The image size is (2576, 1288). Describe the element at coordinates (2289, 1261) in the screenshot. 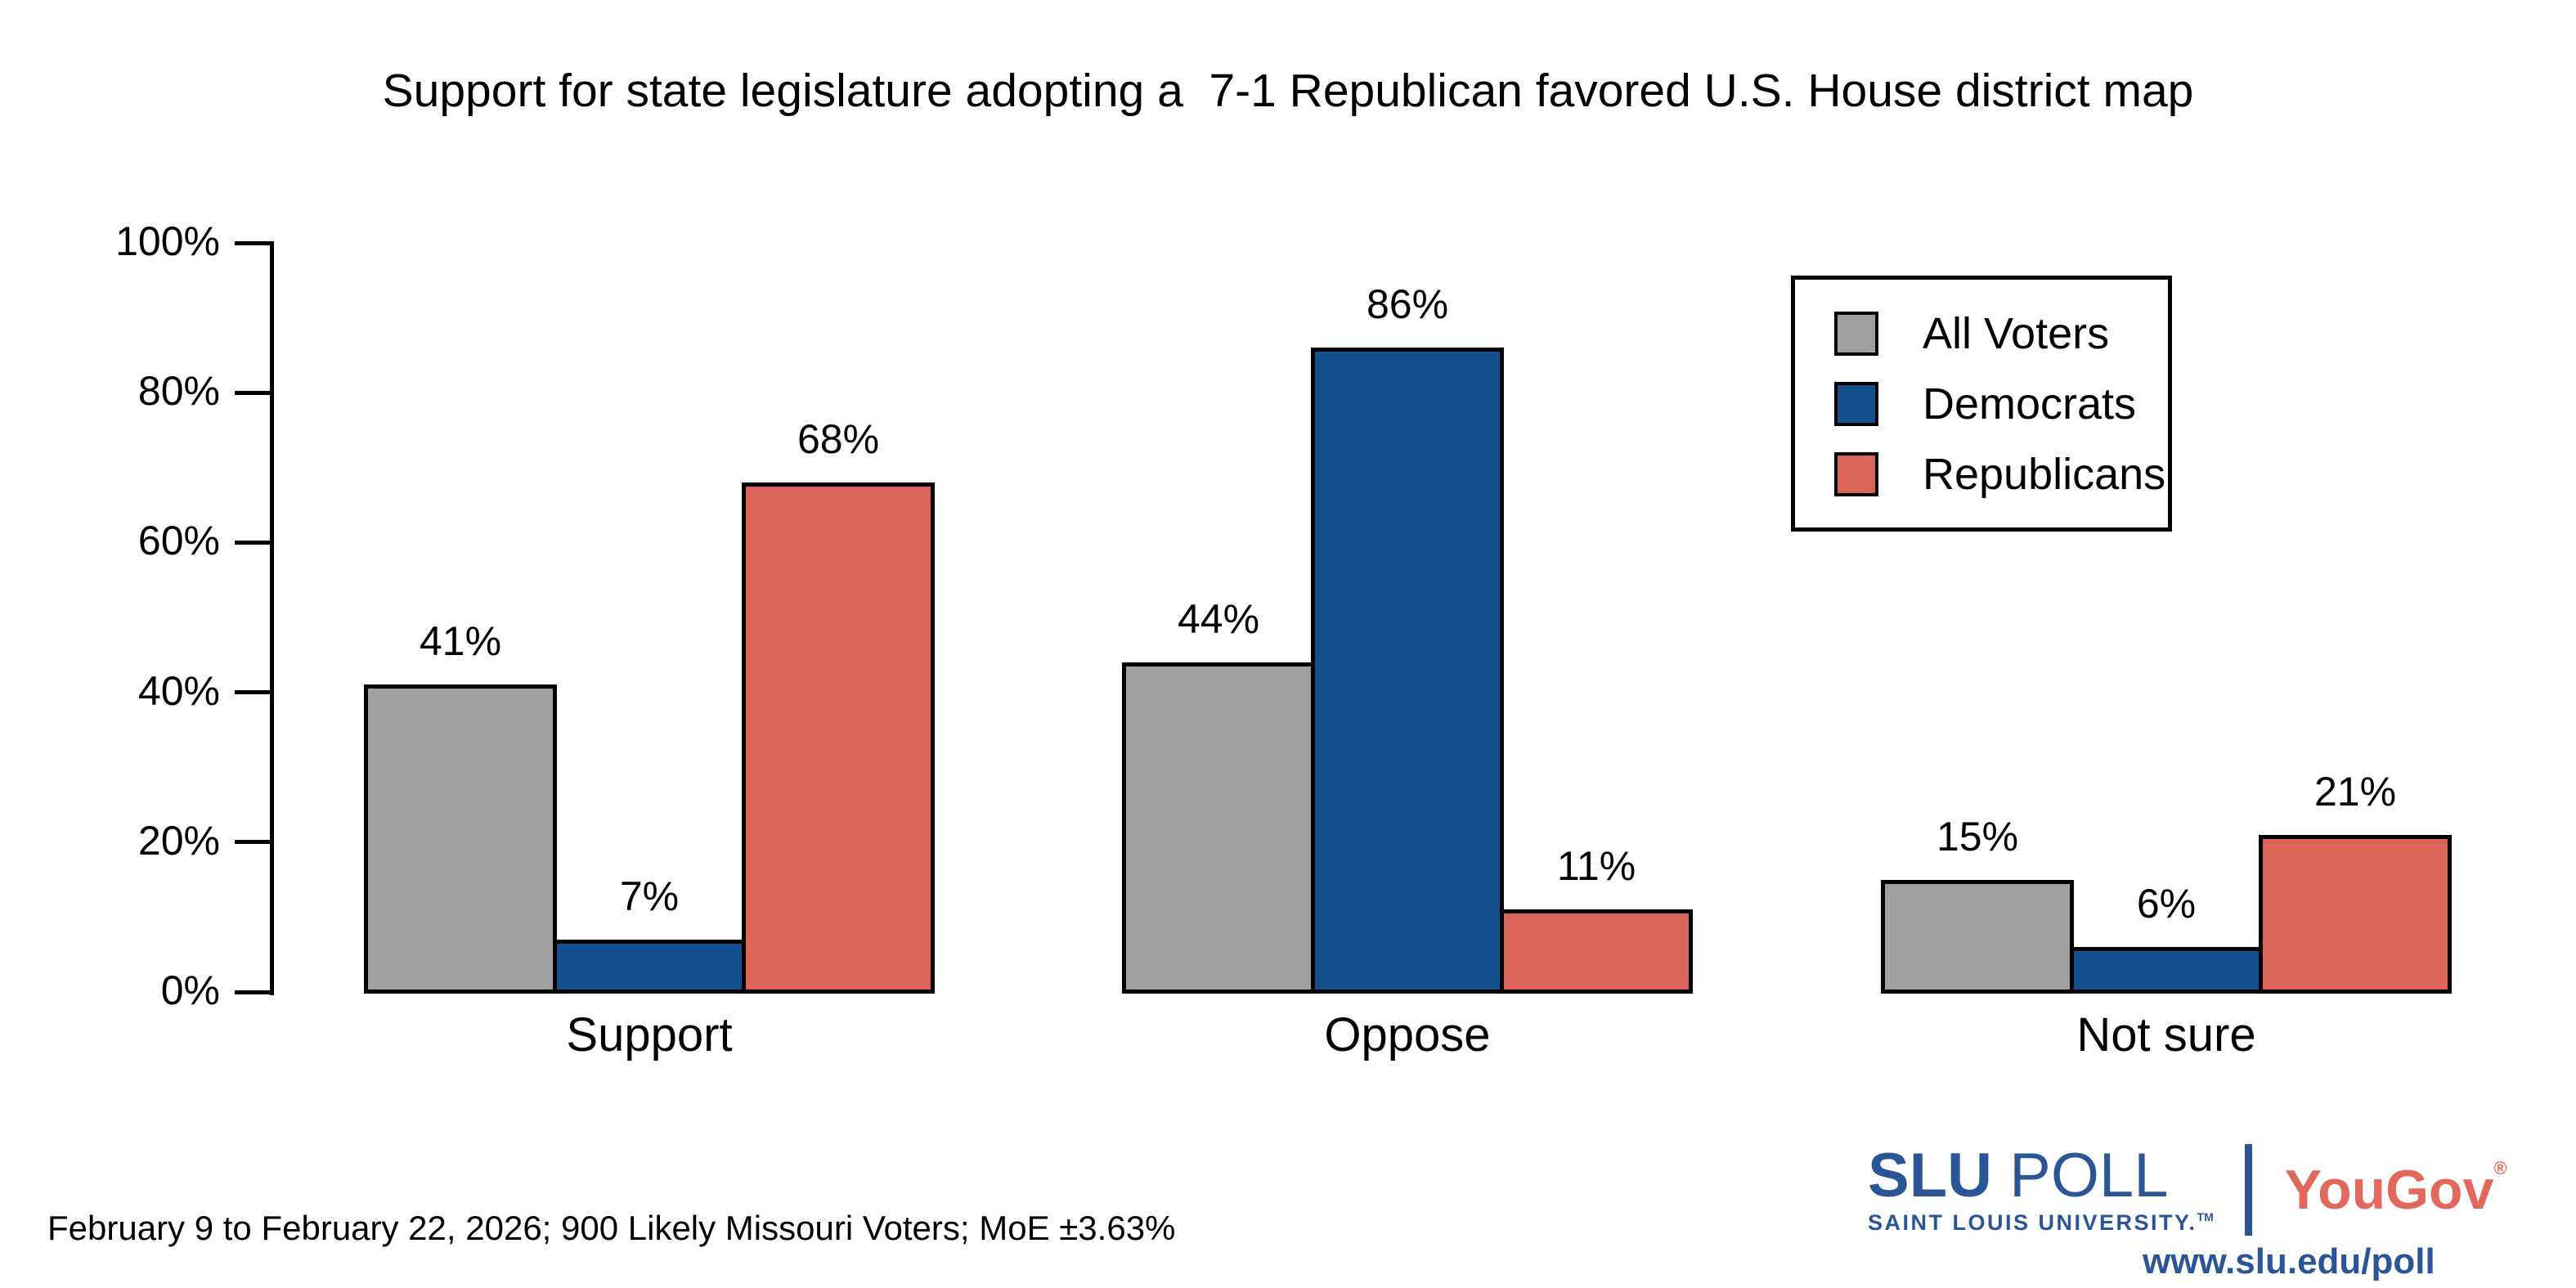

I see `slu-poll-url: www.slu.edu/poll` at that location.